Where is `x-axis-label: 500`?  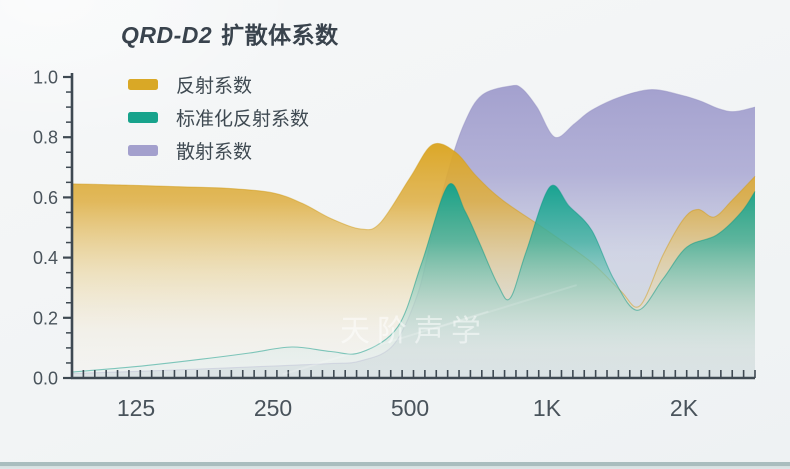
x-axis-label: 500 is located at coordinates (410, 408).